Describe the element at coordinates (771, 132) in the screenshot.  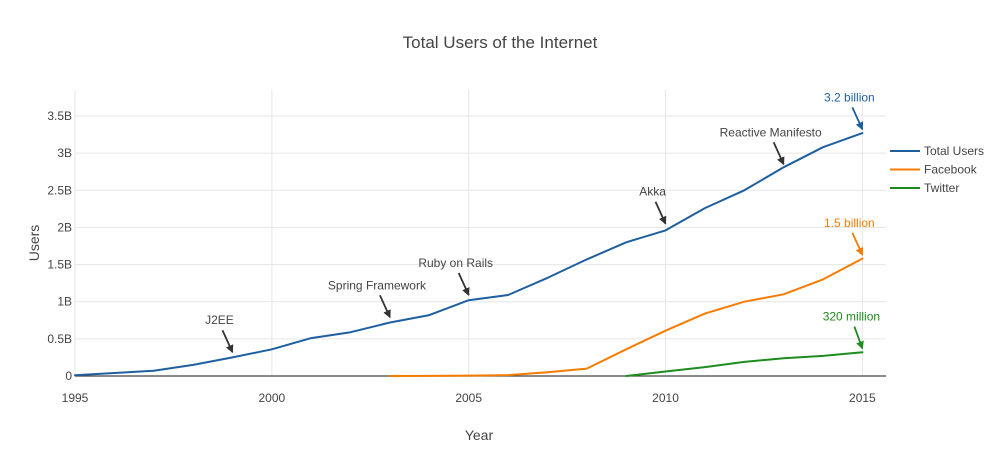
I see `annotation-label: Reactive Manifesto` at that location.